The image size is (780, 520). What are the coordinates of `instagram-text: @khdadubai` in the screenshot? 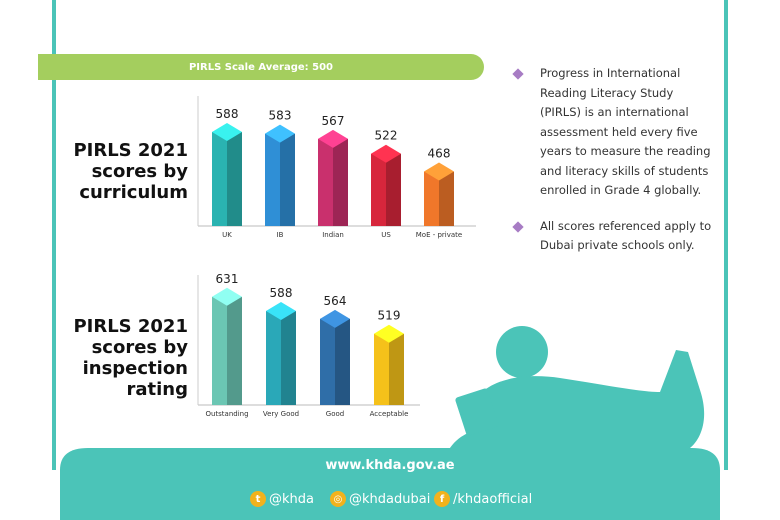 It's located at (390, 499).